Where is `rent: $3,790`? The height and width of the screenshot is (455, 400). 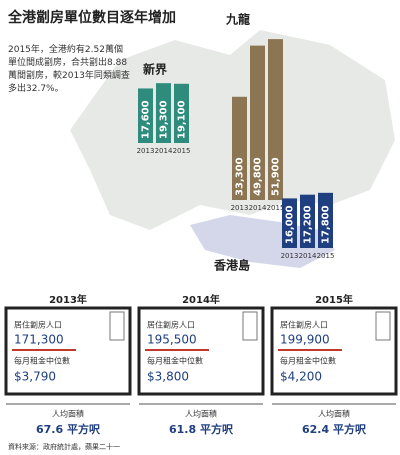 rent: $3,790 is located at coordinates (35, 377).